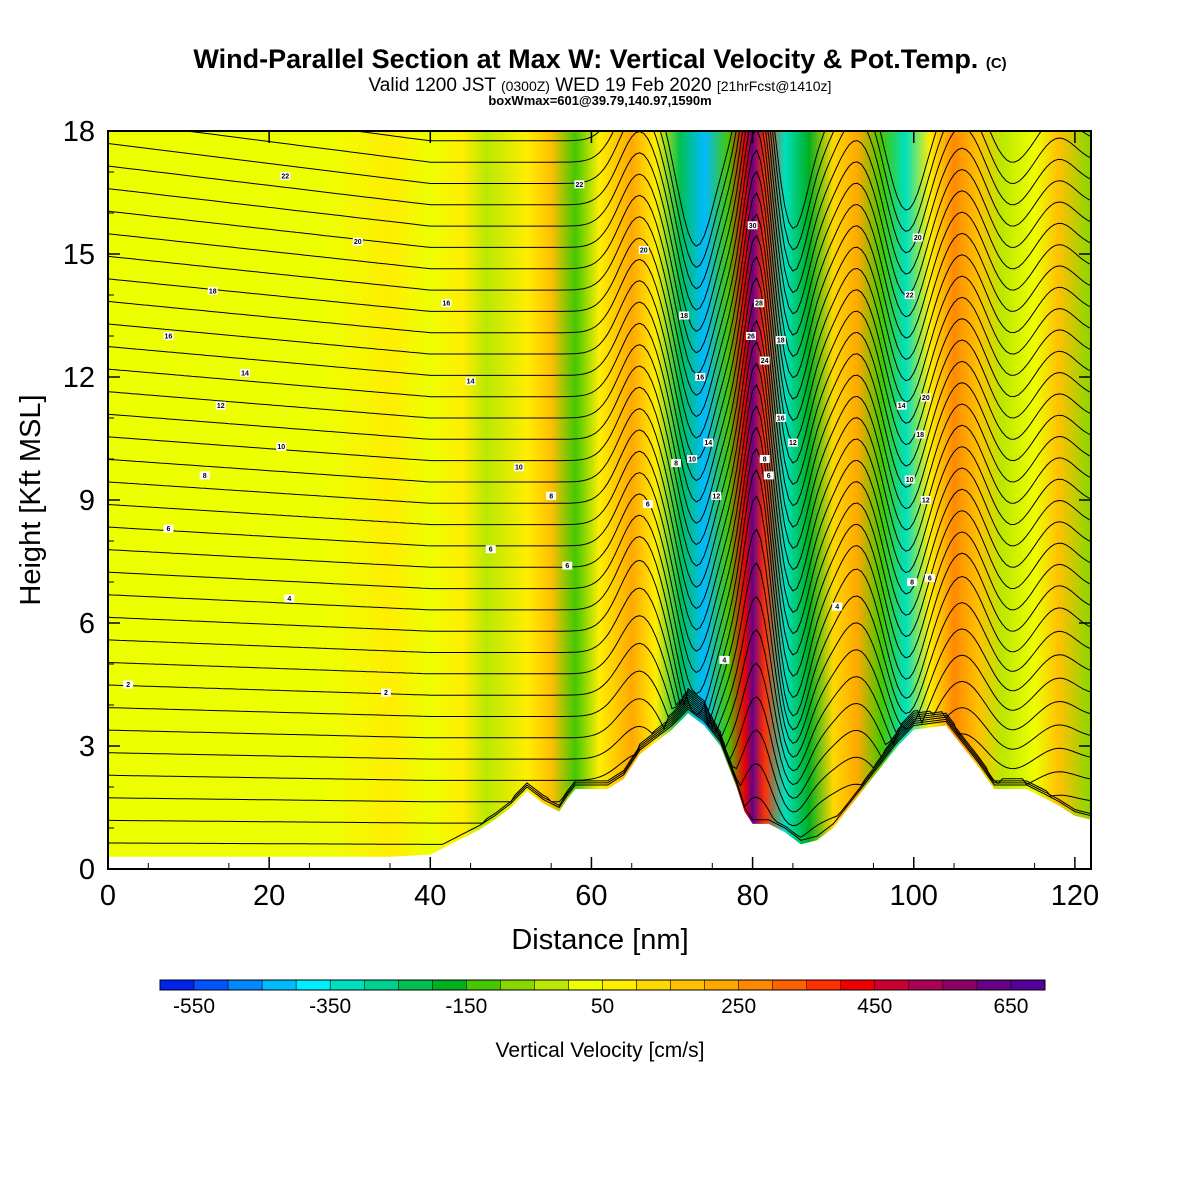  What do you see at coordinates (700, 378) in the screenshot?
I see `contour-label: 16` at bounding box center [700, 378].